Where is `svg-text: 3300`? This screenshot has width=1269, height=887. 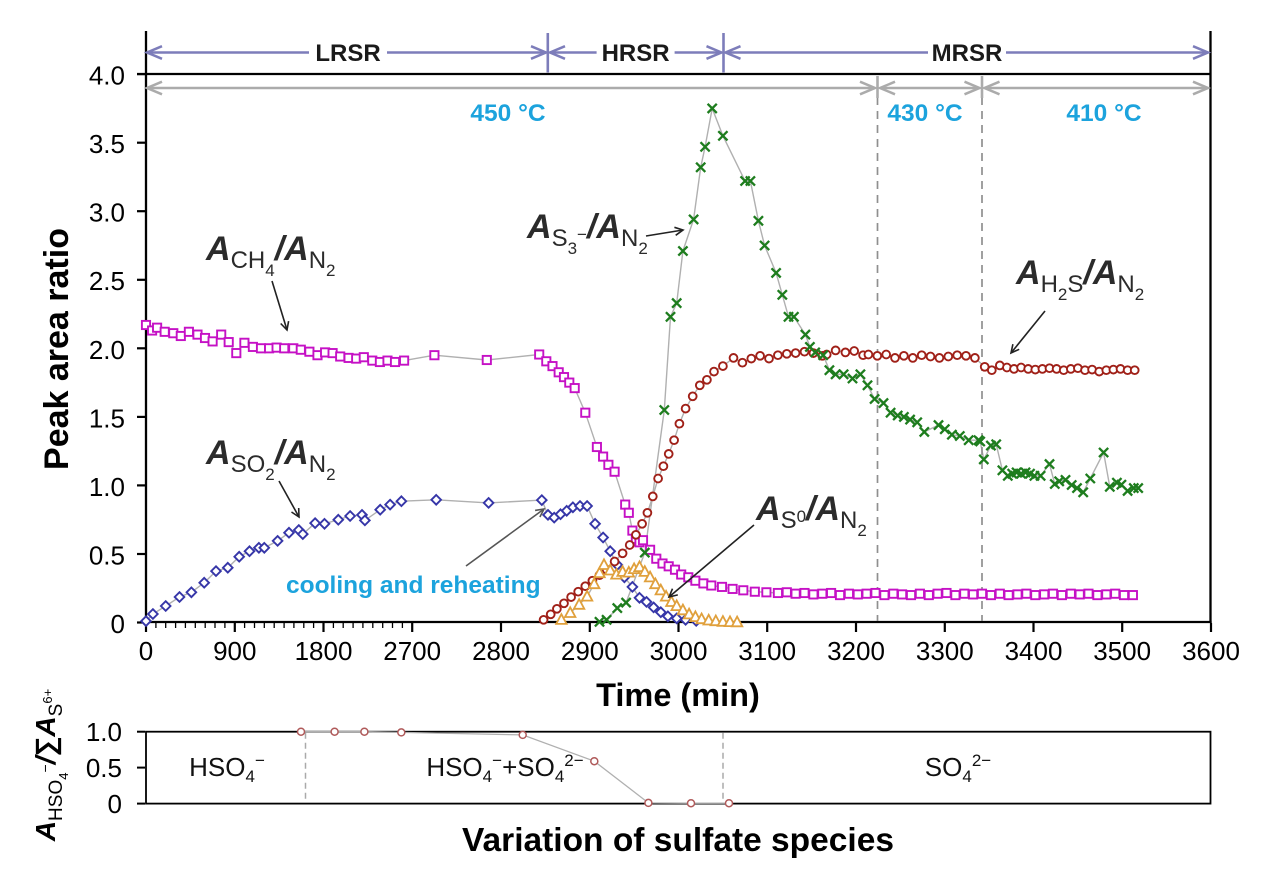
svg-text: 3300 is located at coordinates (945, 651).